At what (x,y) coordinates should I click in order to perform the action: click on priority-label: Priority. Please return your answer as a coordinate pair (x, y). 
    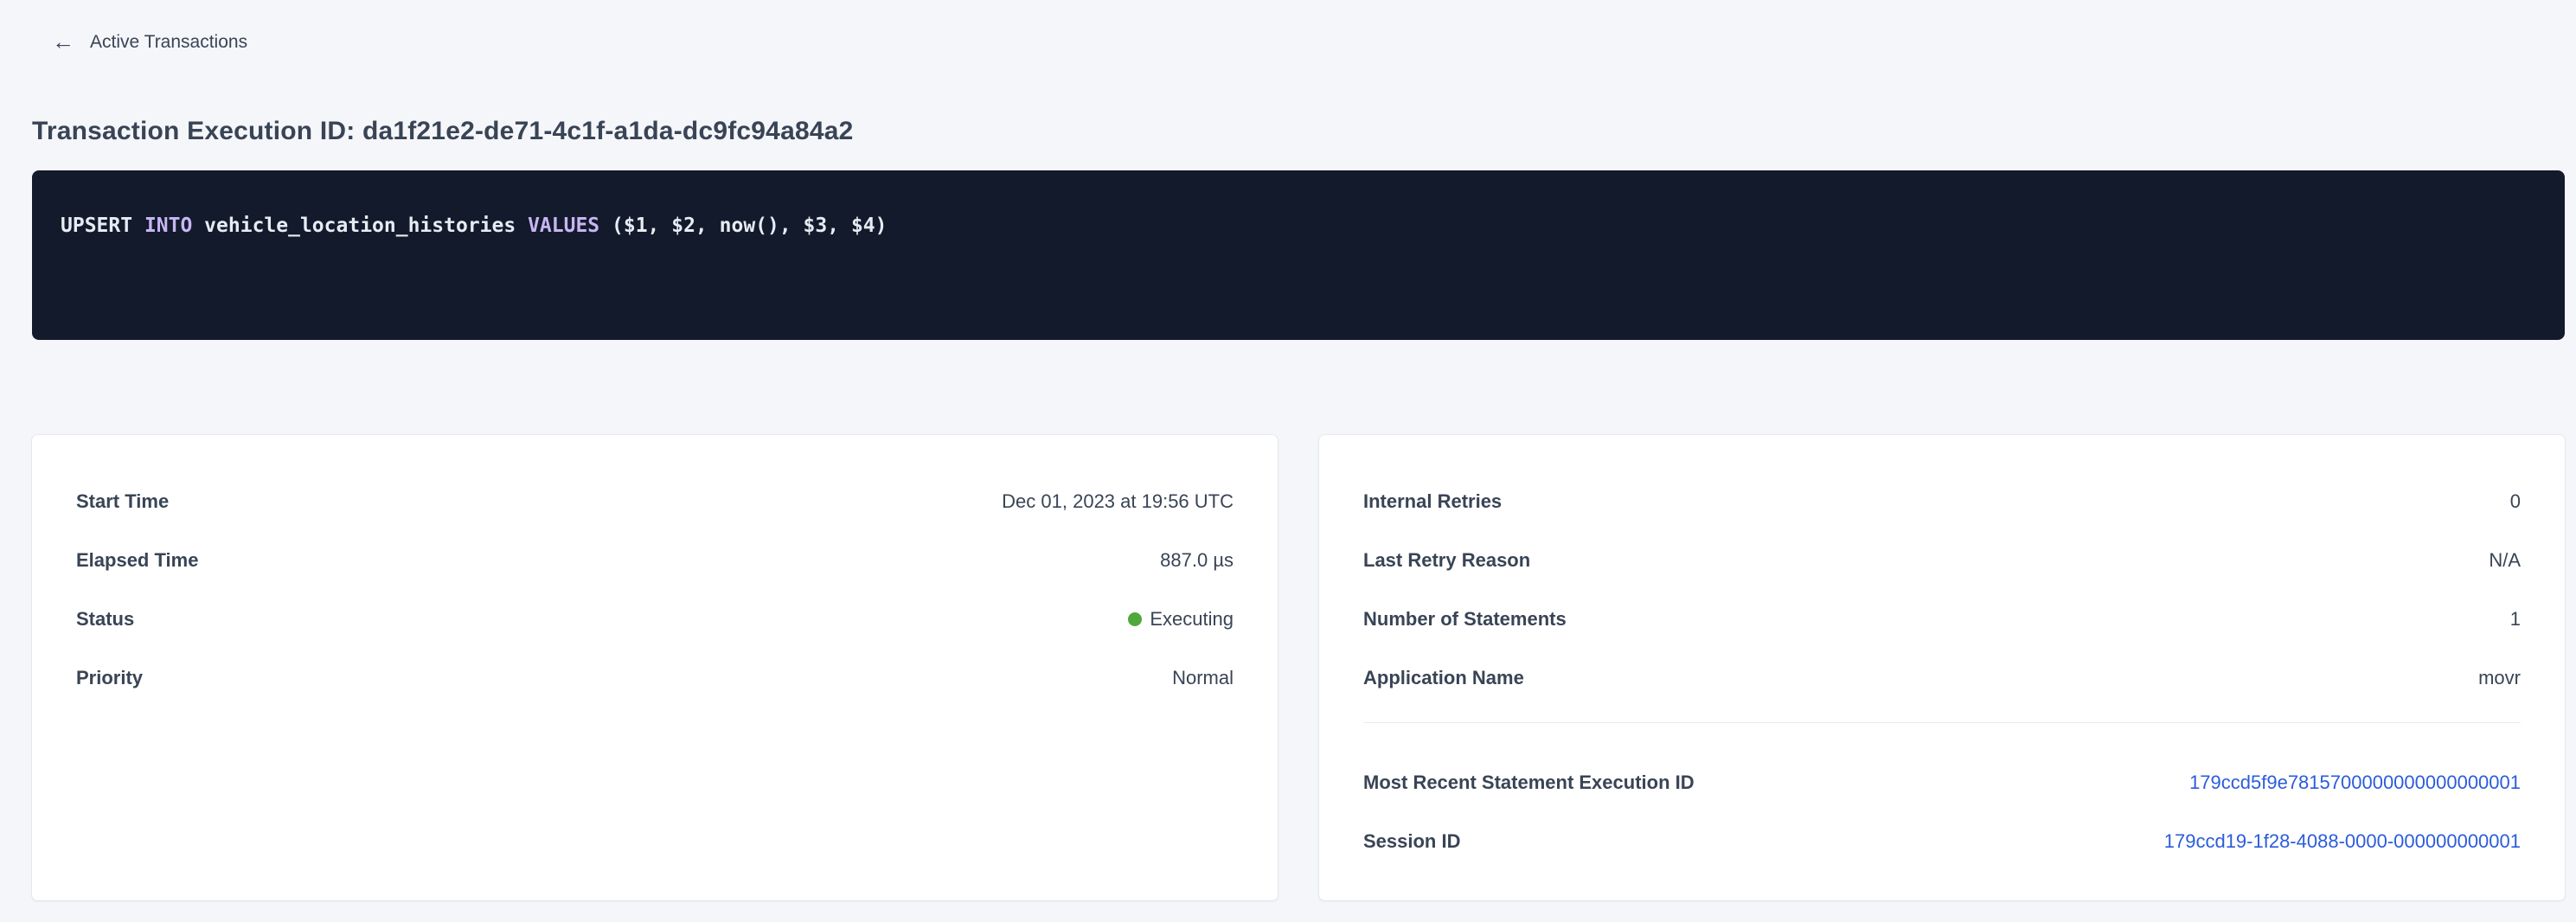
    Looking at the image, I should click on (110, 677).